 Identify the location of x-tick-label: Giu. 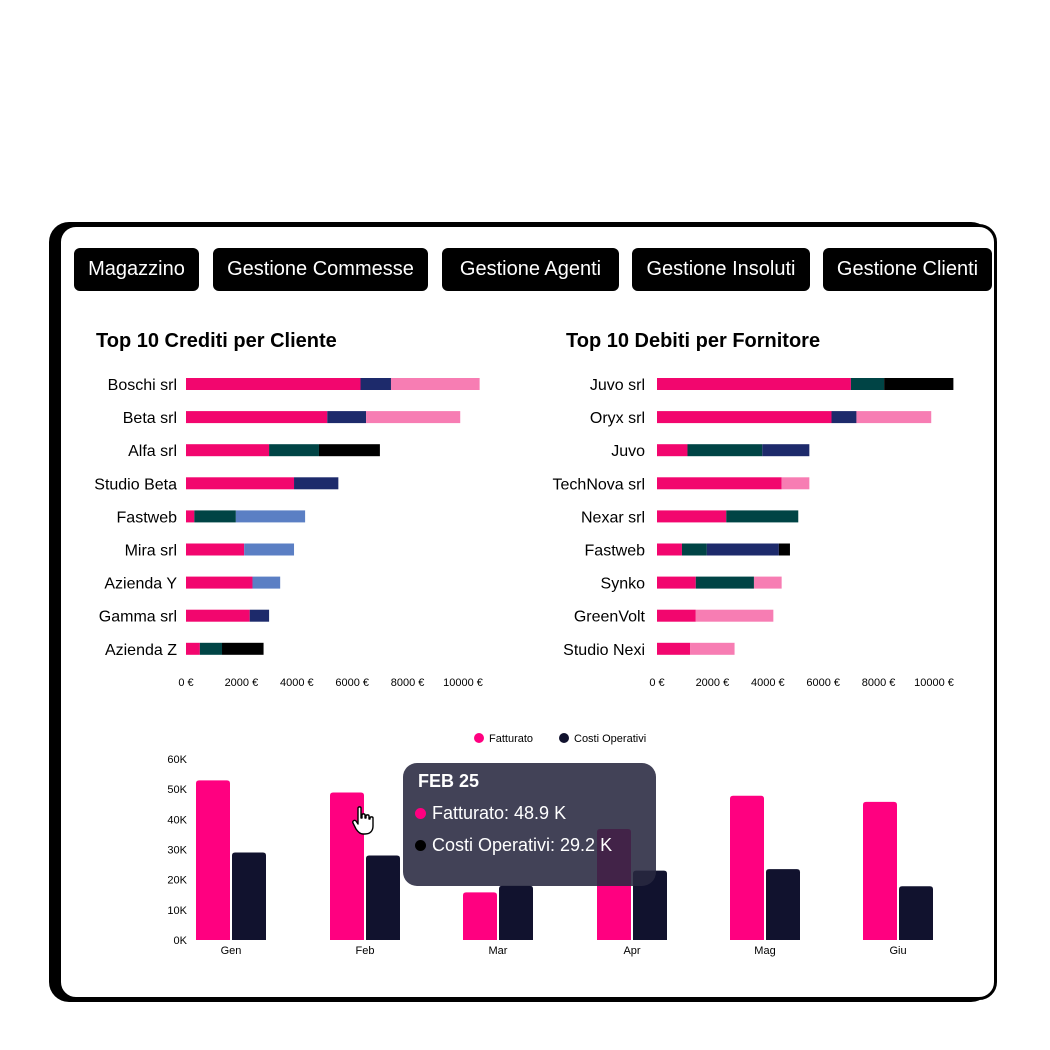
(897, 951).